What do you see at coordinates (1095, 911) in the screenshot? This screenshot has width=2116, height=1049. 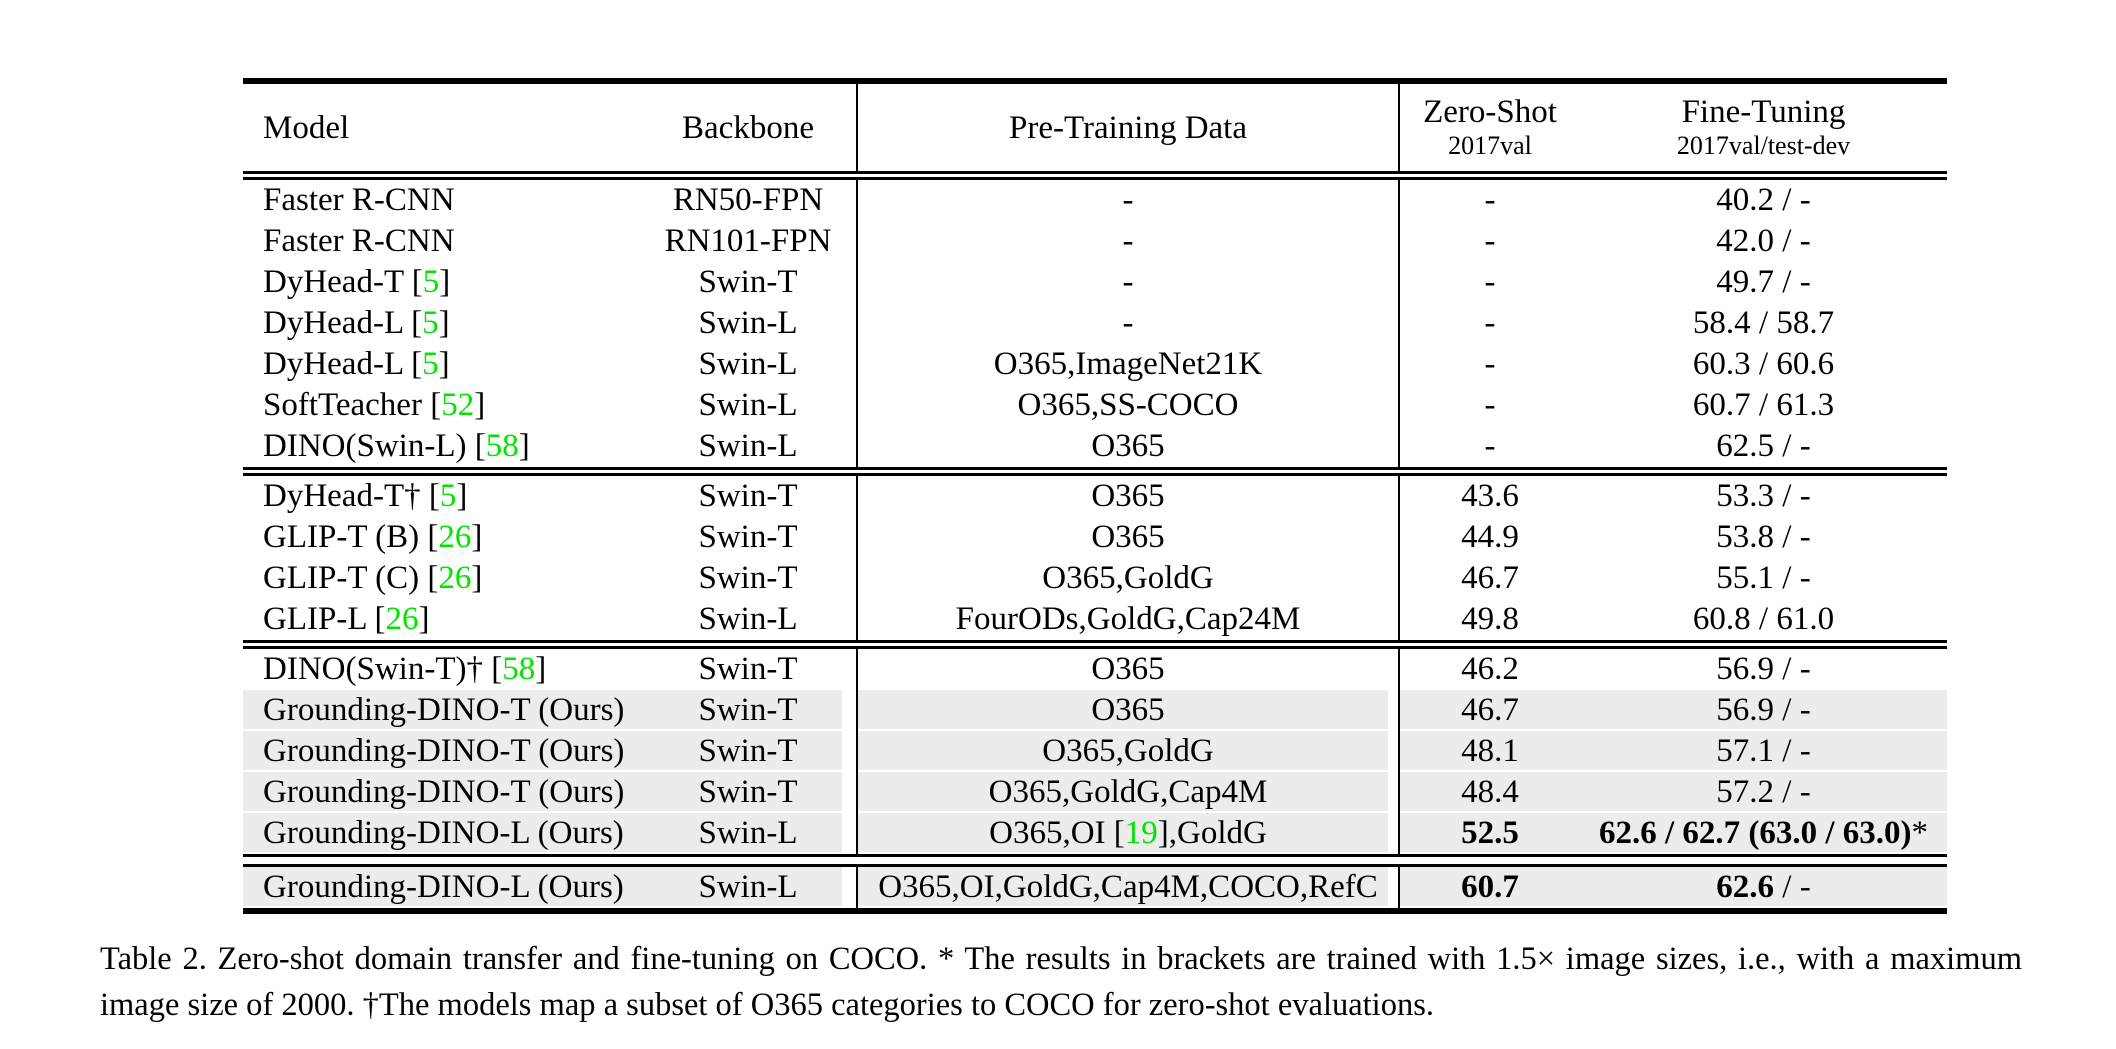 I see `table-bottom-rule` at bounding box center [1095, 911].